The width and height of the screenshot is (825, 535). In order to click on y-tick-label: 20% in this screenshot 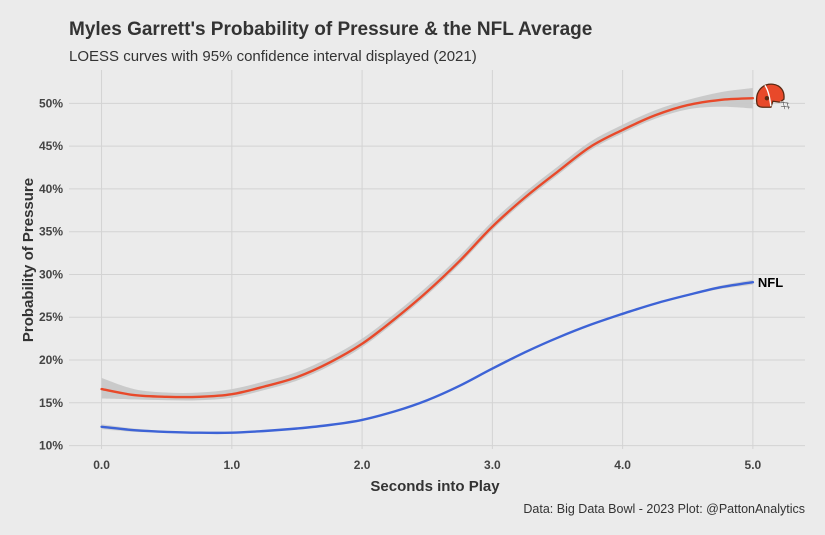, I will do `click(51, 360)`.